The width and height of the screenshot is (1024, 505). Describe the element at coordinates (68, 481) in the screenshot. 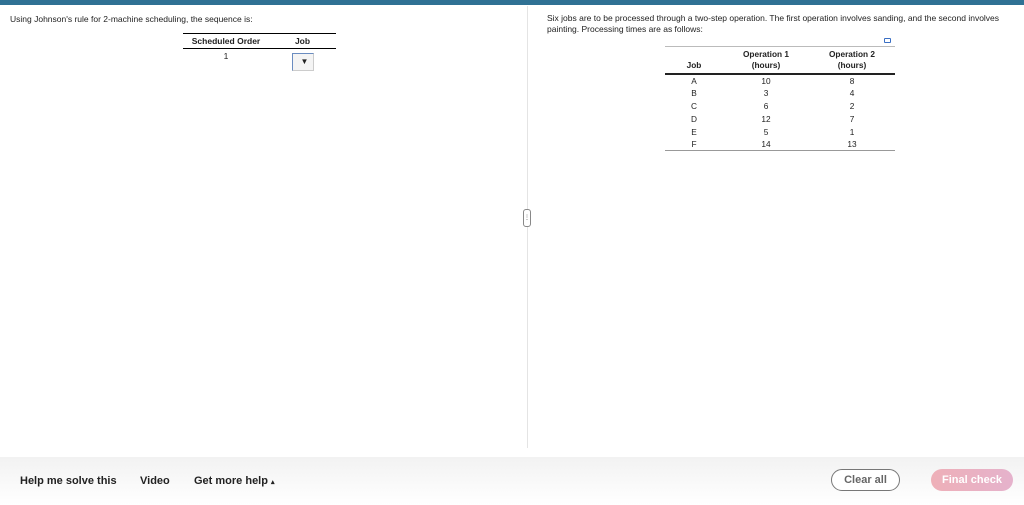

I see `help-me-solve-button: Help me solve this` at that location.